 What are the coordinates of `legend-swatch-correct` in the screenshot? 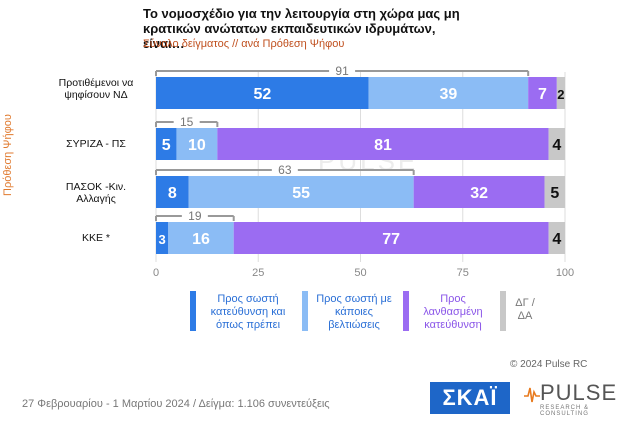 It's located at (193, 311).